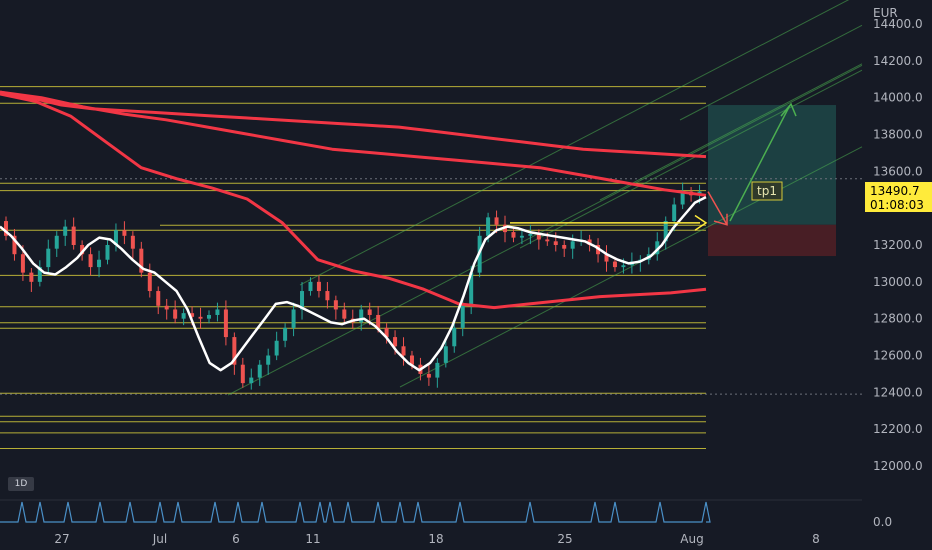 The image size is (932, 550). Describe the element at coordinates (21, 484) in the screenshot. I see `interval-badge: 1D` at that location.